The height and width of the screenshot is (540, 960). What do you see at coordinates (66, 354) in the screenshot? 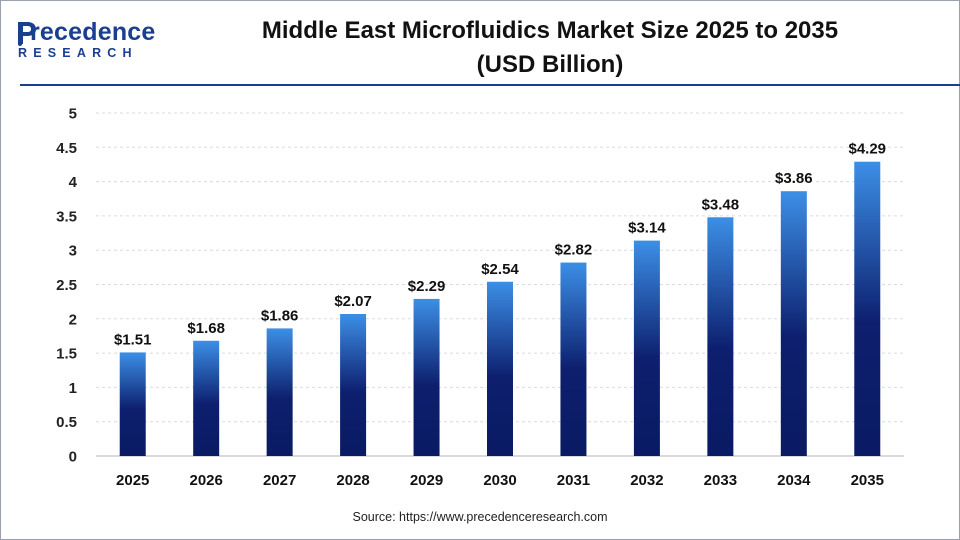
I see `y-tick-label: 1.5` at bounding box center [66, 354].